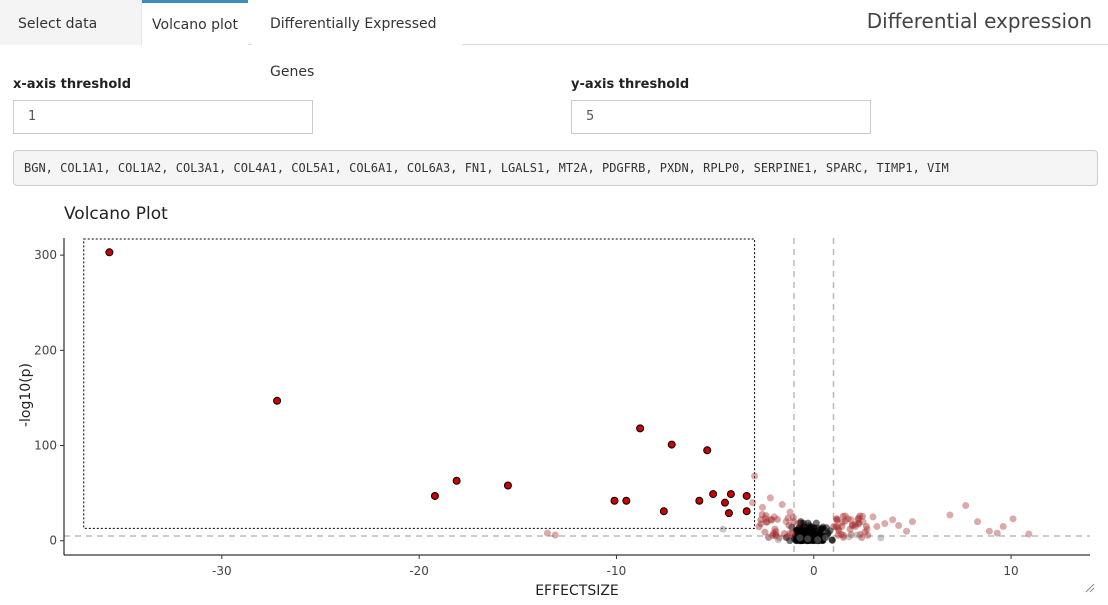  Describe the element at coordinates (163, 117) in the screenshot. I see `x-threshold-input: 1` at that location.